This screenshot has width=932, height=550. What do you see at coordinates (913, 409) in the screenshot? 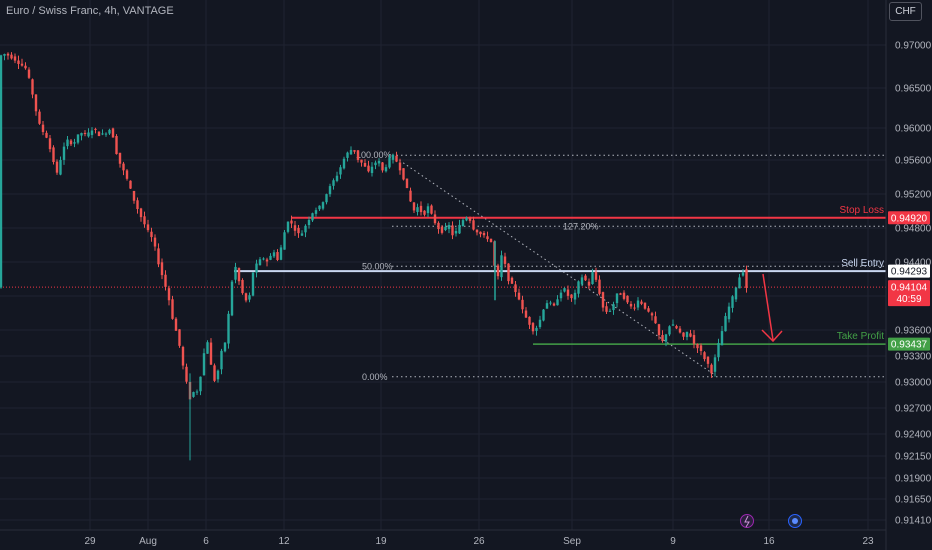
I see `price-tick-label: 0.92700` at bounding box center [913, 409].